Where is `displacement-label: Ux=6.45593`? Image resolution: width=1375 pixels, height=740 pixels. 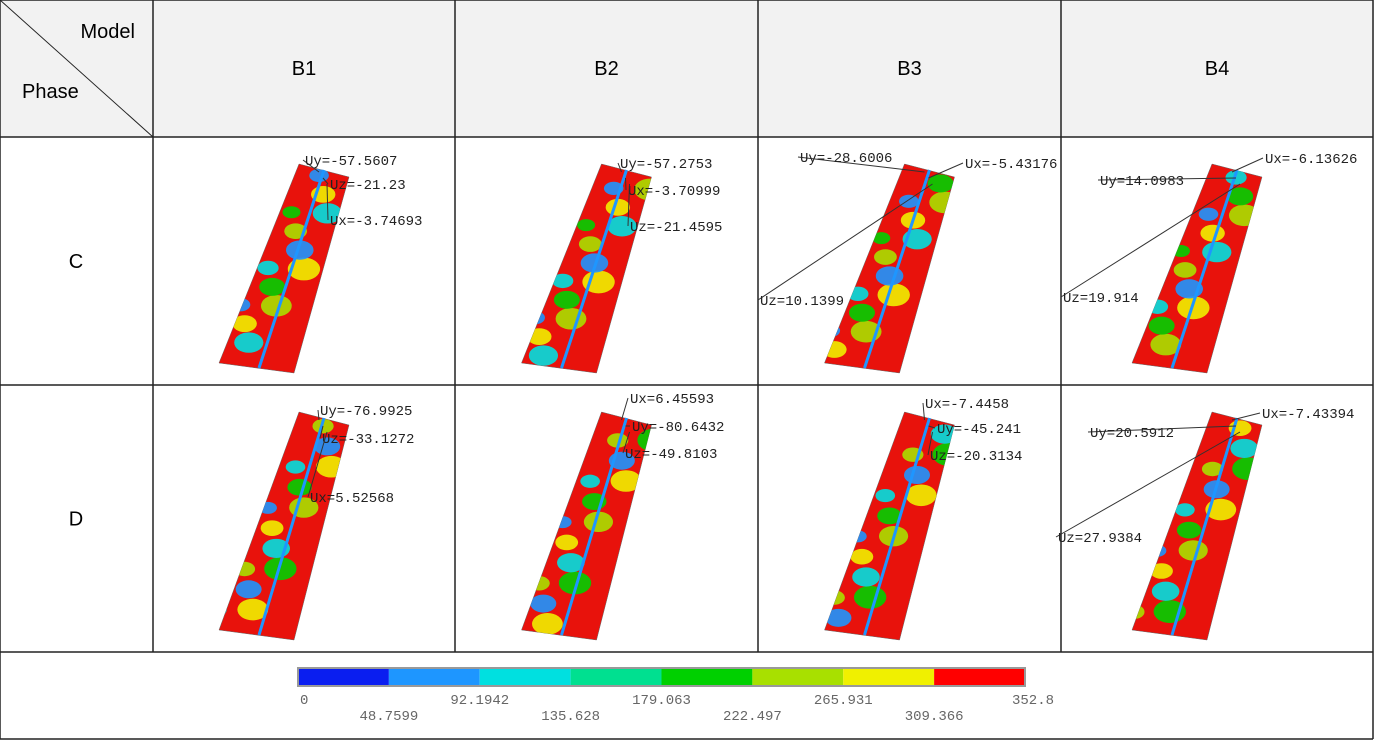
displacement-label: Ux=6.45593 is located at coordinates (672, 400).